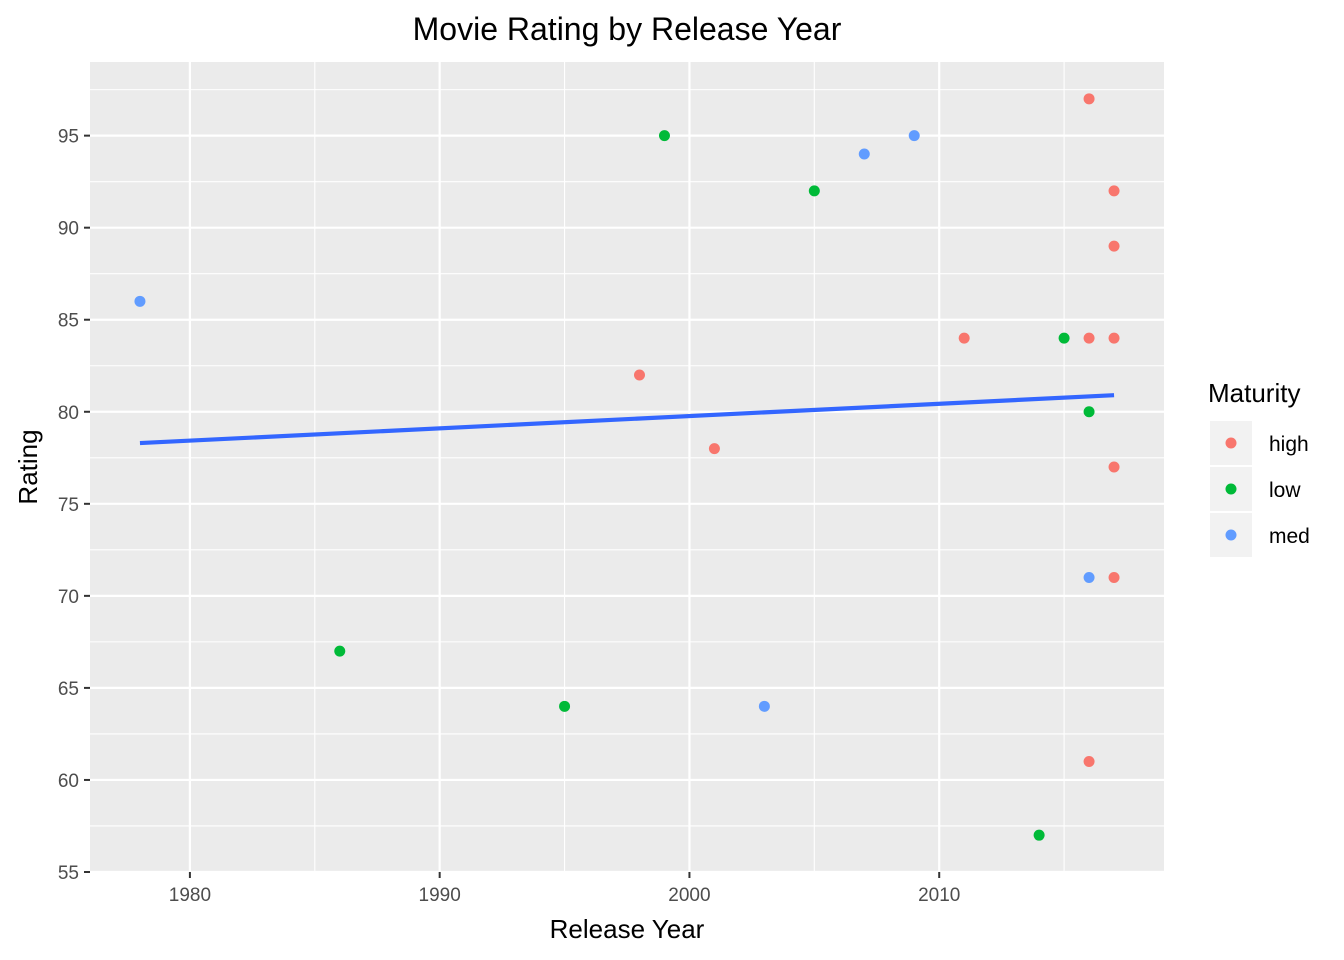 The height and width of the screenshot is (960, 1344). I want to click on trend-line, so click(627, 419).